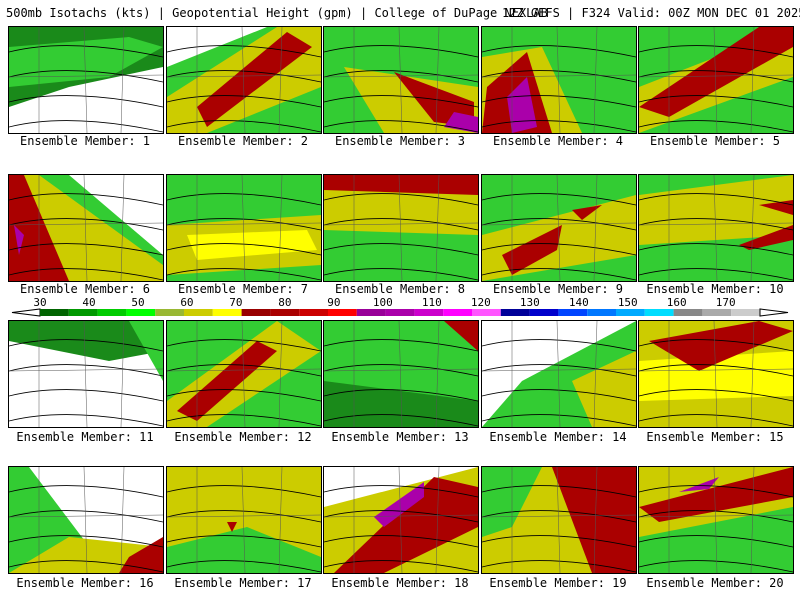  I want to click on member-caption: Ensemble Member: 2, so click(243, 141).